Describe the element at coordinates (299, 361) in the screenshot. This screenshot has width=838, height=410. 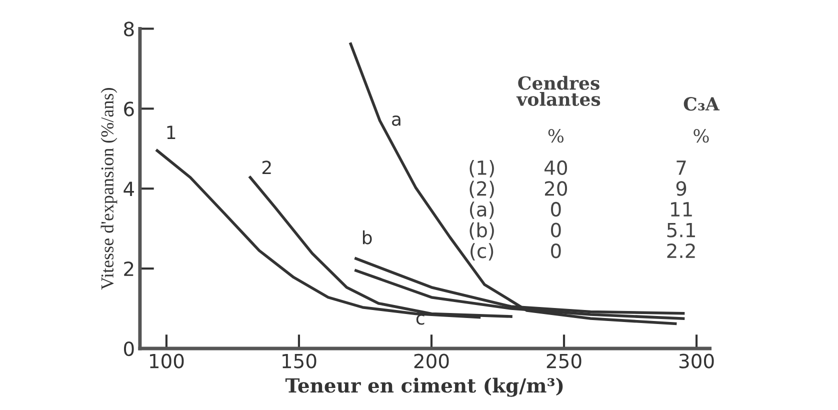
I see `x-tick-label: 150` at that location.